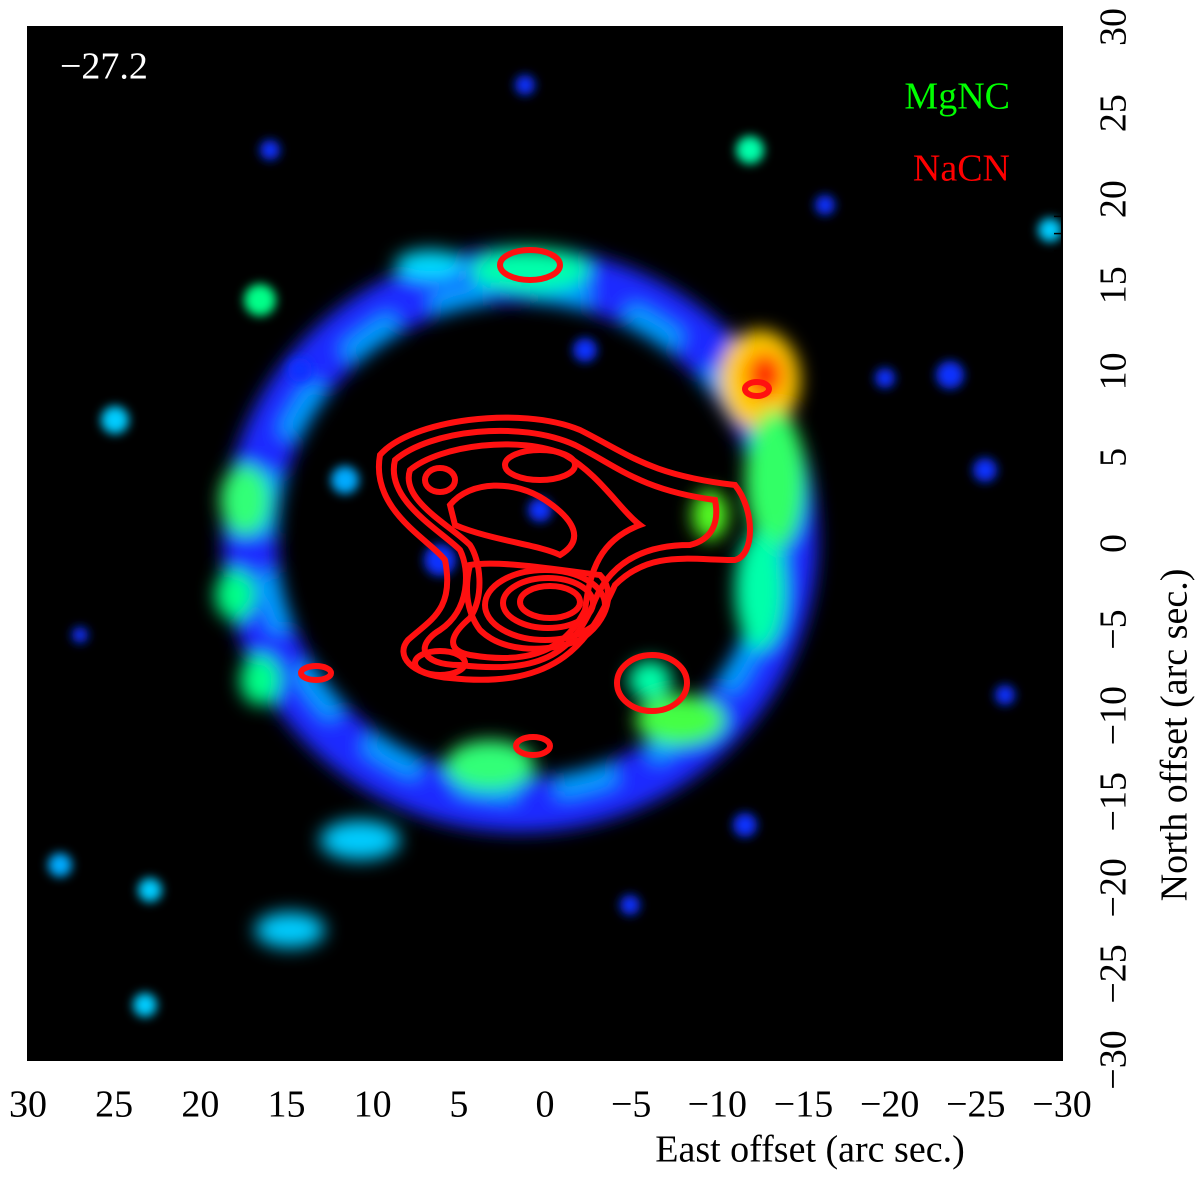 Image resolution: width=1200 pixels, height=1179 pixels. I want to click on x-tick-label: 15, so click(287, 1105).